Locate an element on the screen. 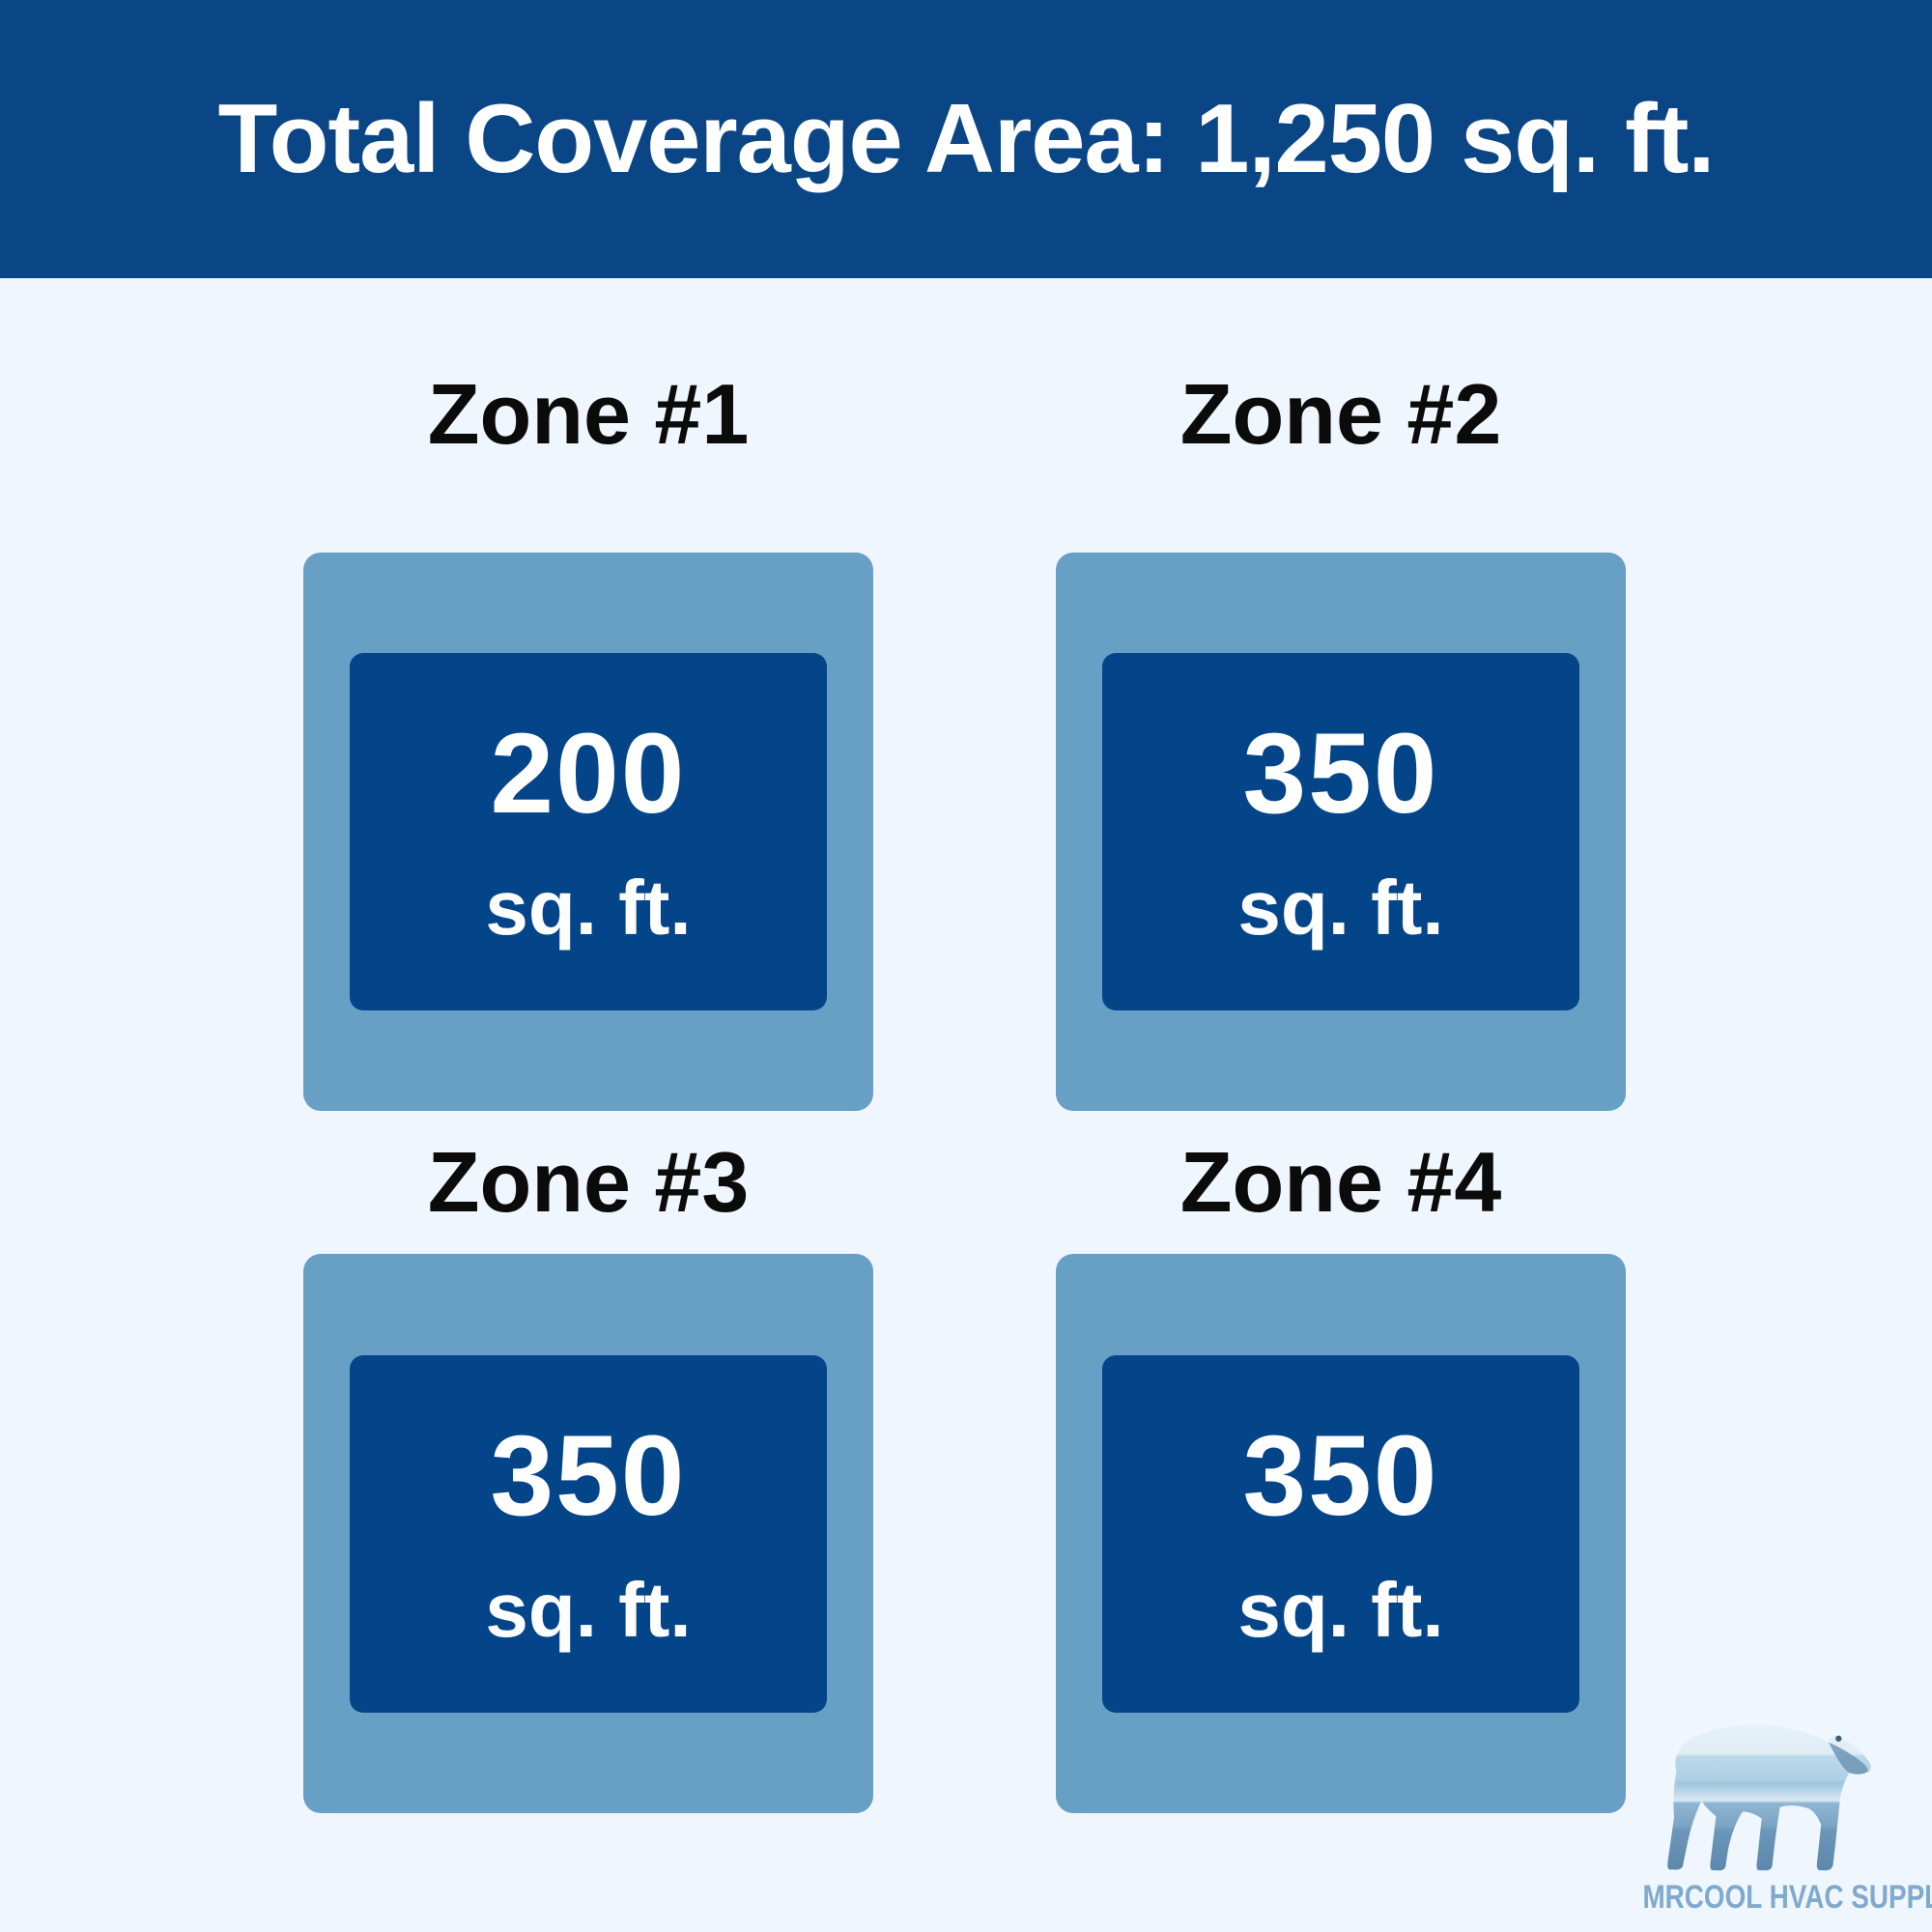 Image resolution: width=1932 pixels, height=1932 pixels. zone-1-card: 200 sq. ft. is located at coordinates (588, 832).